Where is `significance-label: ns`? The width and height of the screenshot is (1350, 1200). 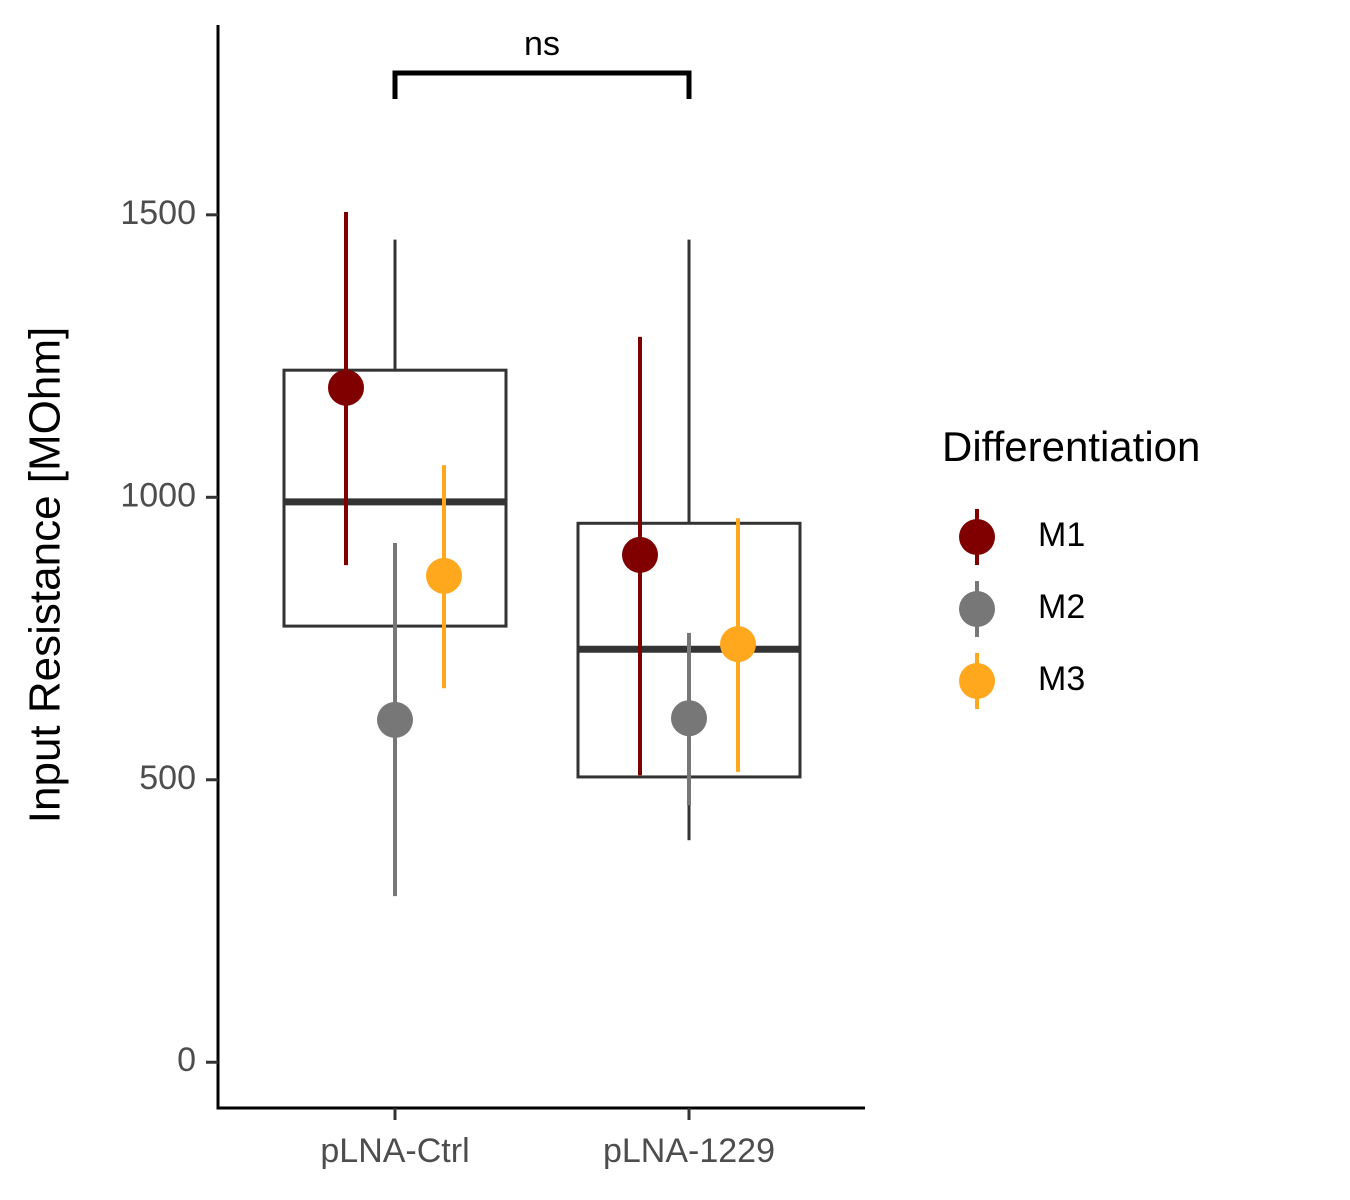
significance-label: ns is located at coordinates (542, 44).